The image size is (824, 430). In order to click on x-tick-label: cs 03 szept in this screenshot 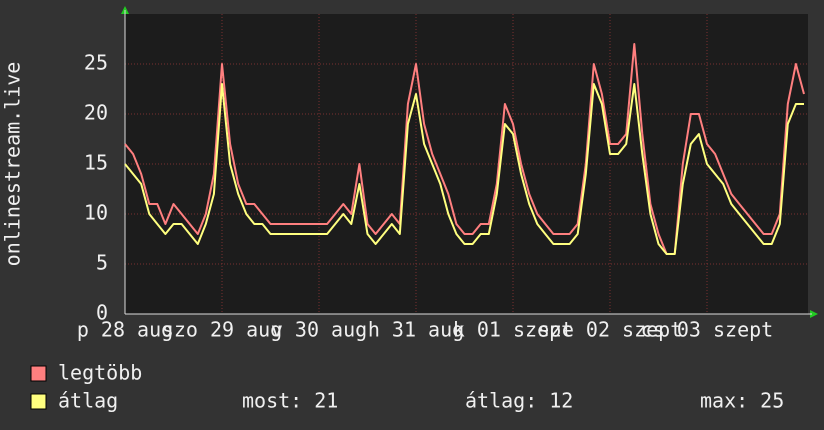, I will do `click(707, 330)`.